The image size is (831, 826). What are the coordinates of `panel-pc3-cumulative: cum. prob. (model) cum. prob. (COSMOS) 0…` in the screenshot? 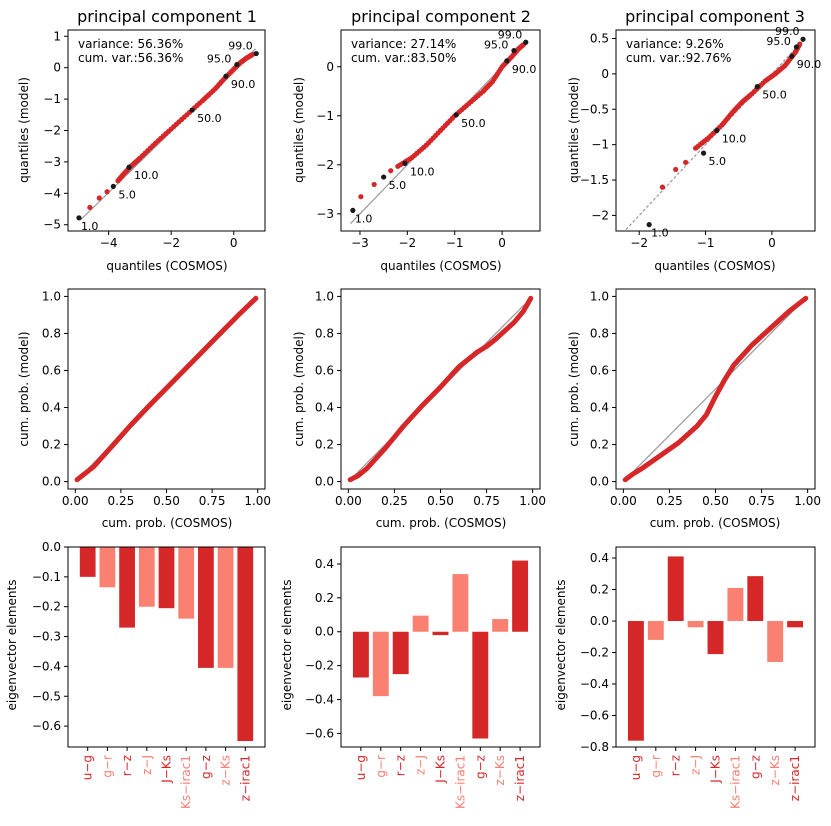 It's located at (694, 409).